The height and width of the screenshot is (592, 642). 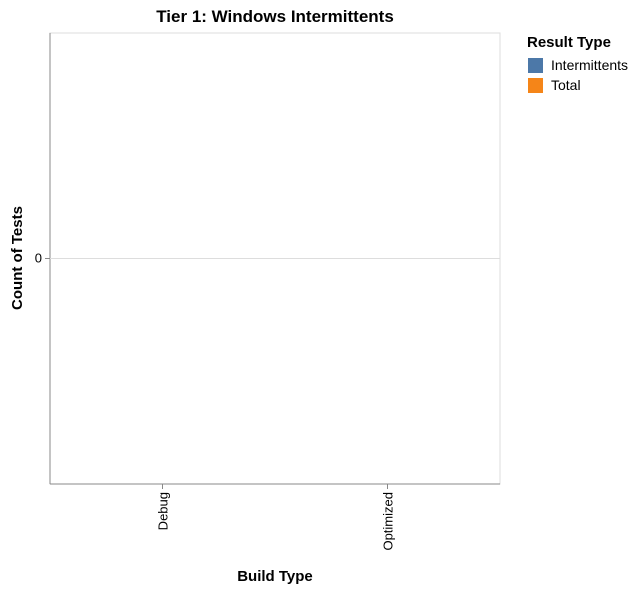 What do you see at coordinates (17, 258) in the screenshot?
I see `y-axis-title: Count of Tests` at bounding box center [17, 258].